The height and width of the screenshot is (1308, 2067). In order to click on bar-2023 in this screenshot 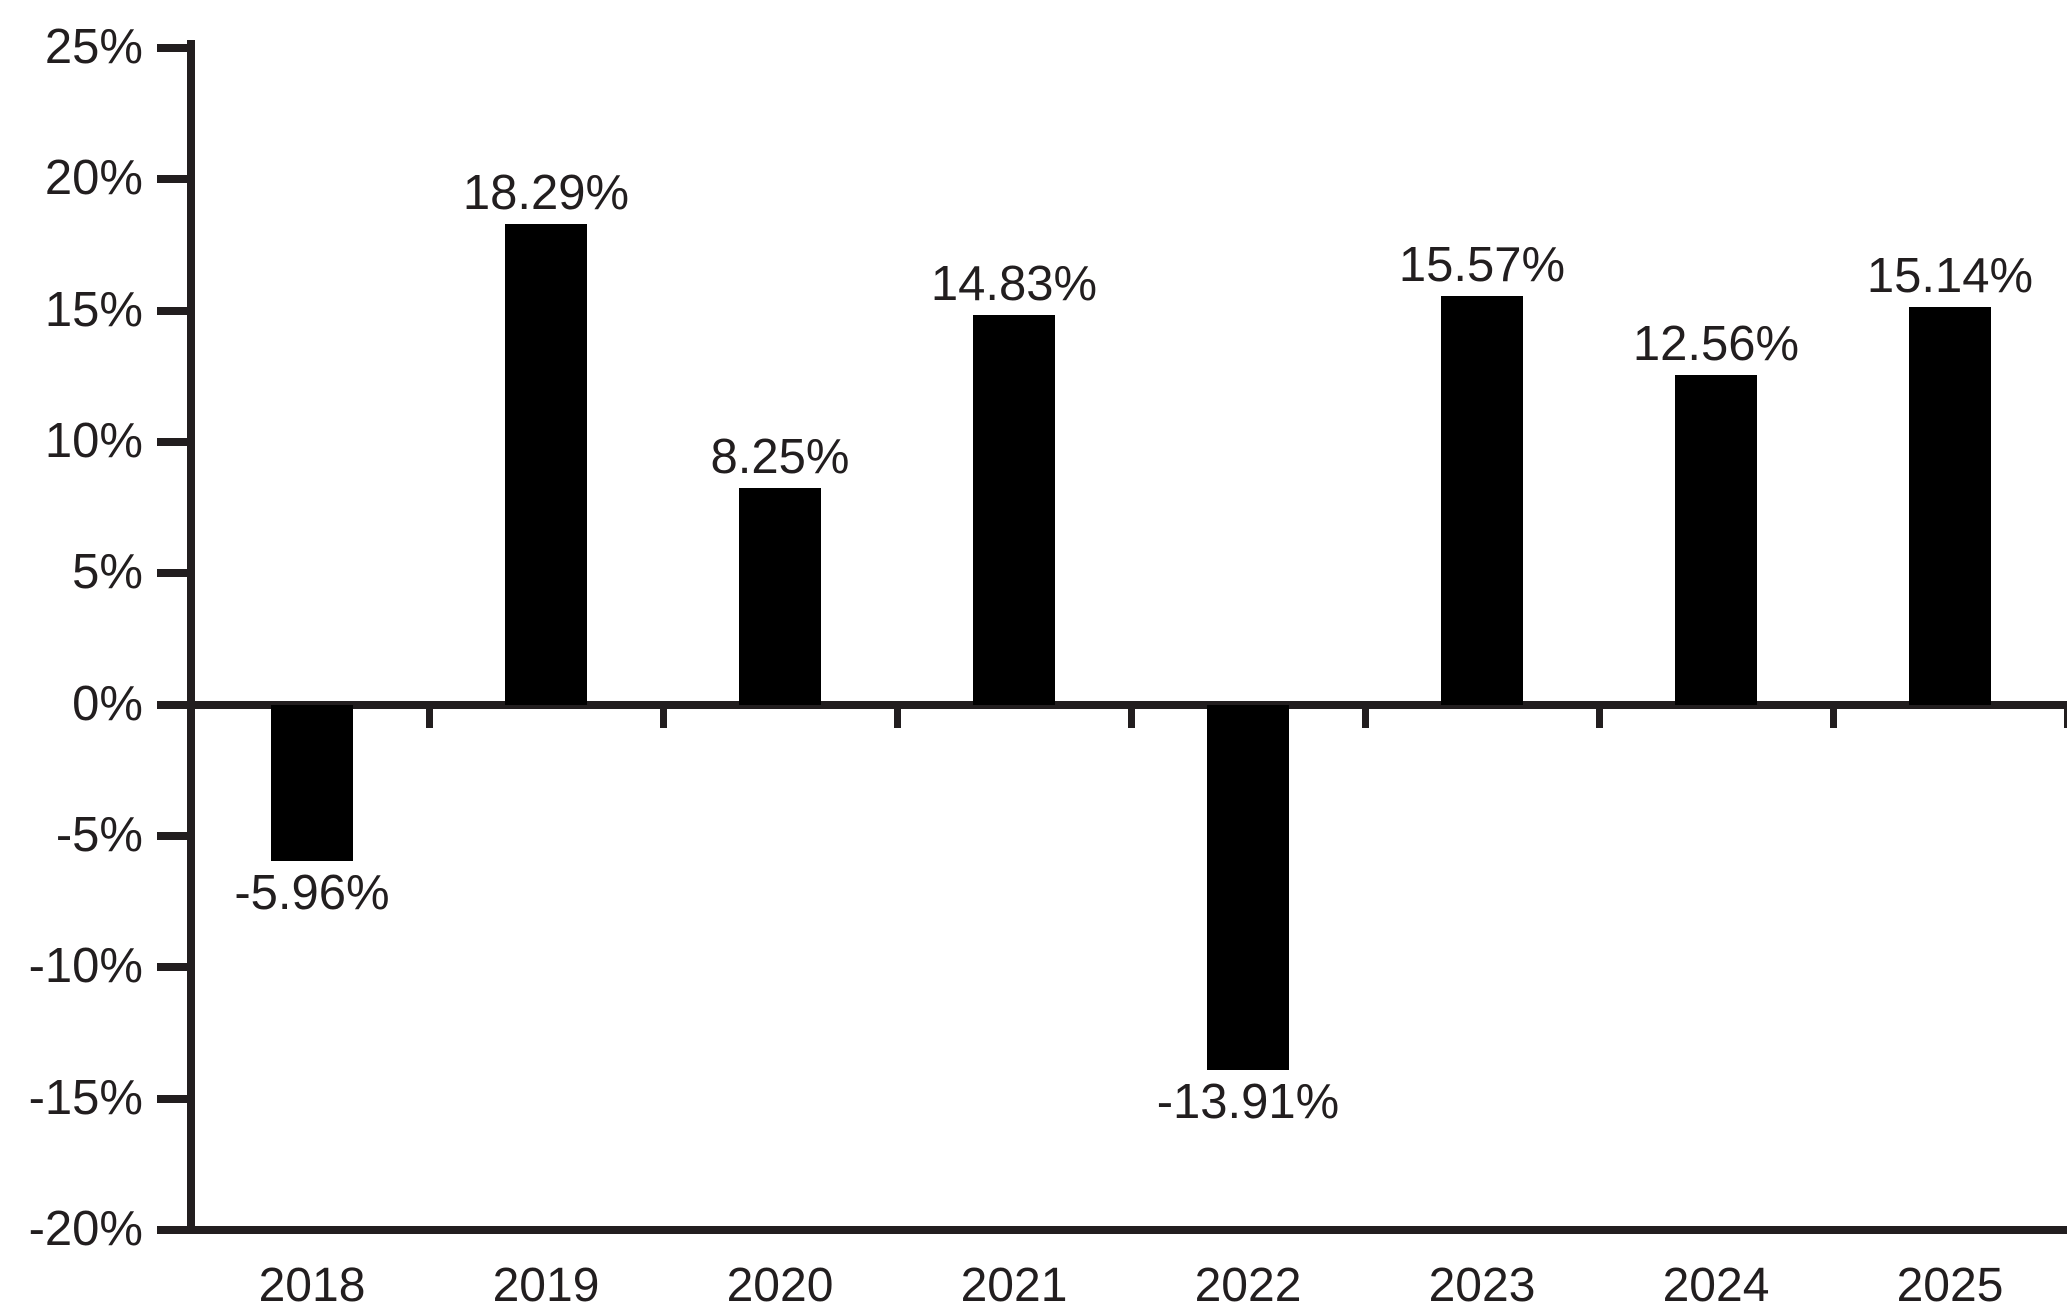, I will do `click(1482, 500)`.